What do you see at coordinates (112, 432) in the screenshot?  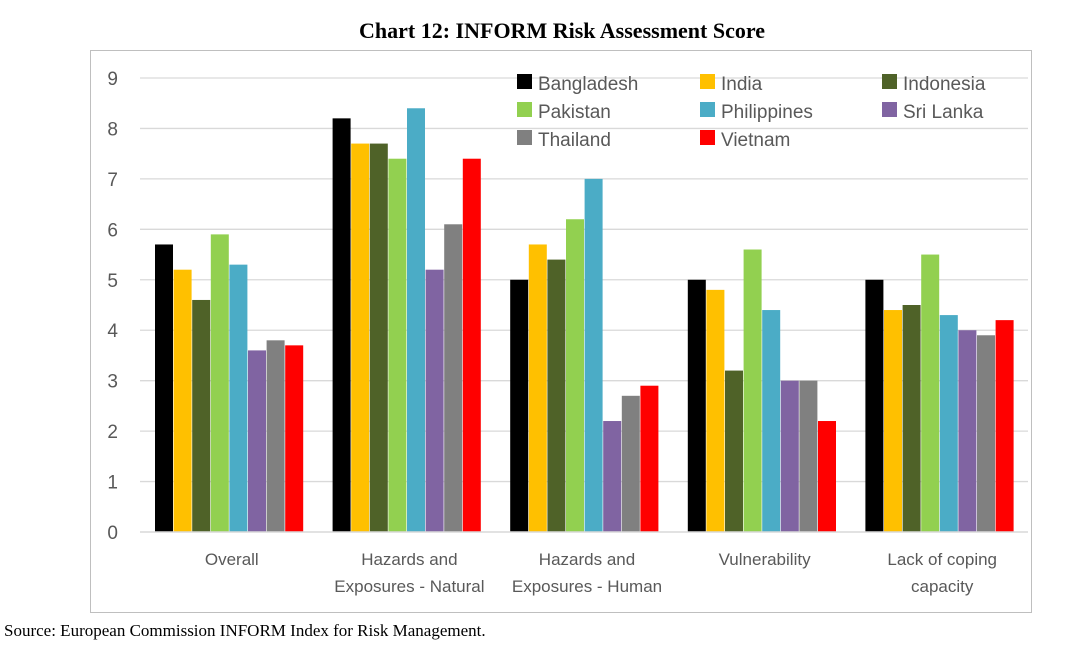 I see `y-tick-label: 2` at bounding box center [112, 432].